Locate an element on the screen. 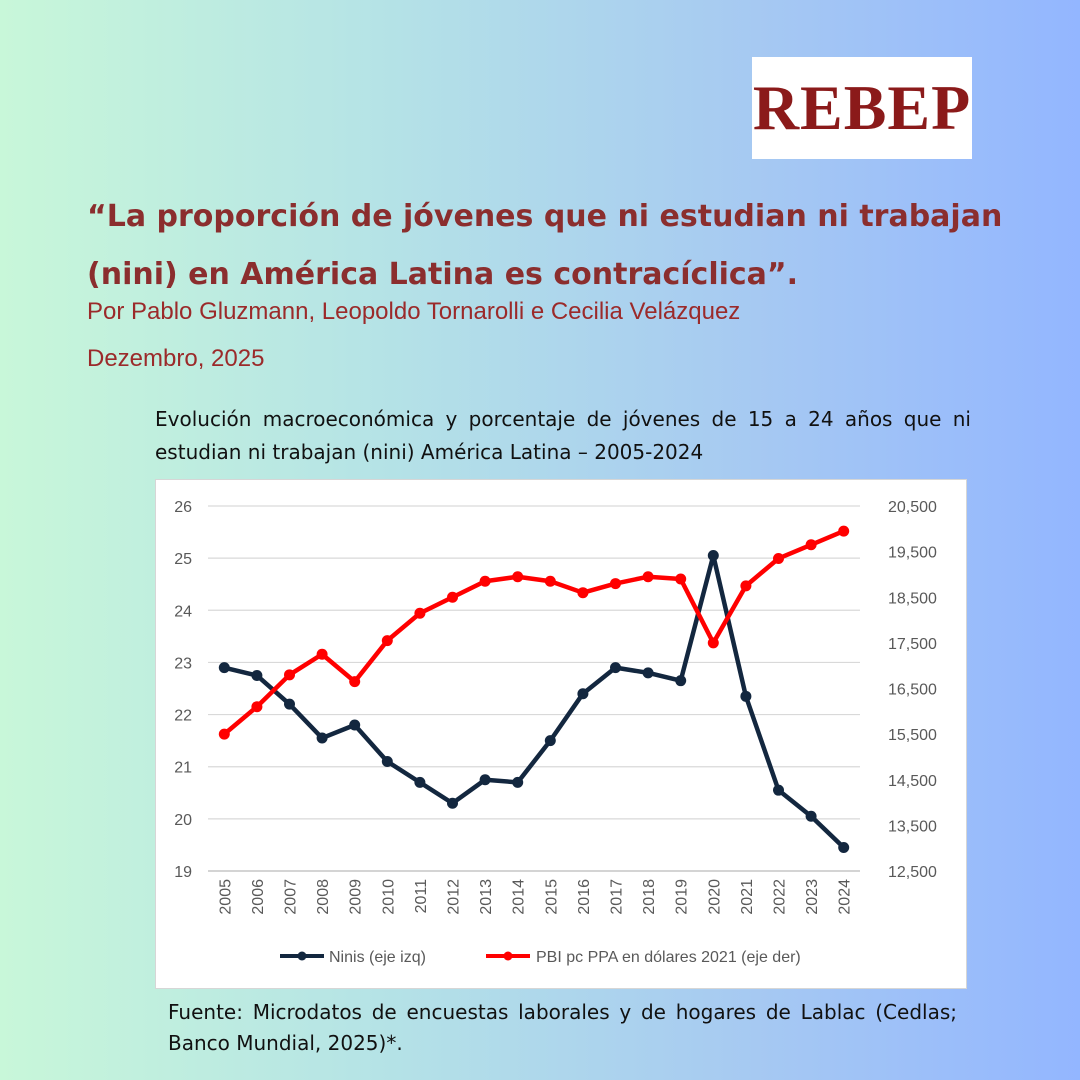 This screenshot has height=1080, width=1080. legend-label: PBI pc PPA en dólares 2021 (eje der) is located at coordinates (668, 957).